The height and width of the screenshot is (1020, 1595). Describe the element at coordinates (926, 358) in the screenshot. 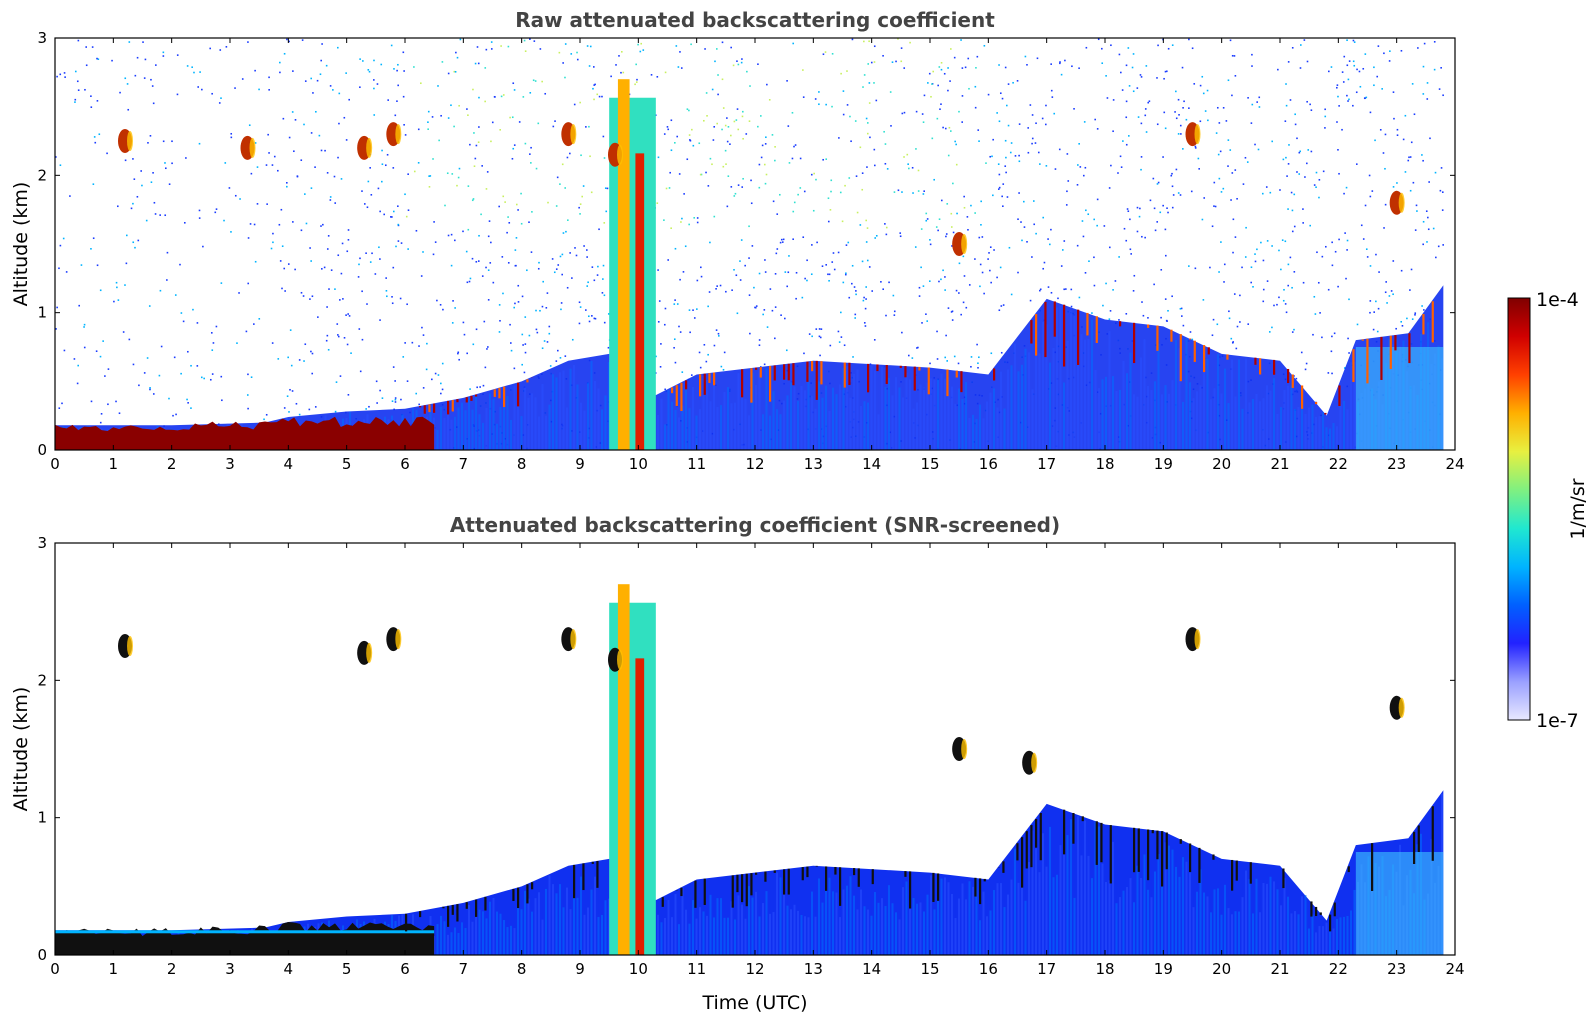

I see `boundary-layer-top` at that location.